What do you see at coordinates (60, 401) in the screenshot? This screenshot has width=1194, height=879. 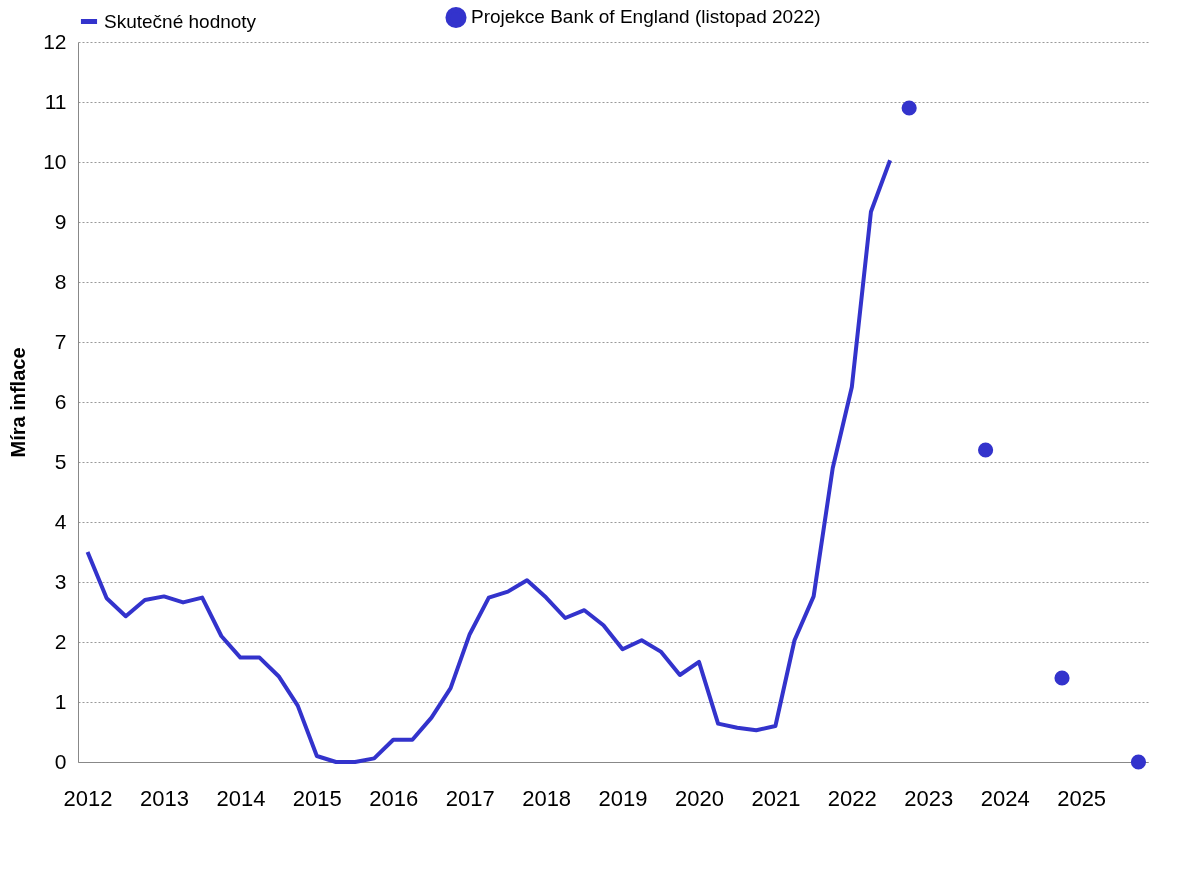 I see `y-tick-label: 6` at bounding box center [60, 401].